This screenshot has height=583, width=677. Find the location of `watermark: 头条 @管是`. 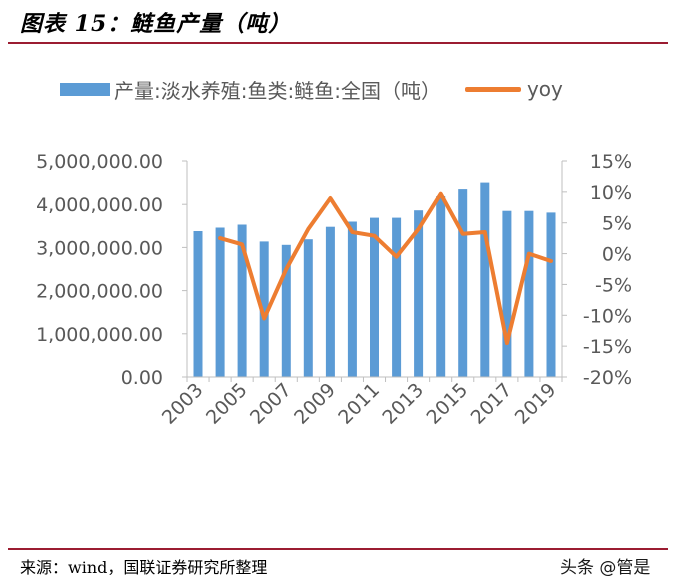

watermark: 头条 @管是 is located at coordinates (605, 565).